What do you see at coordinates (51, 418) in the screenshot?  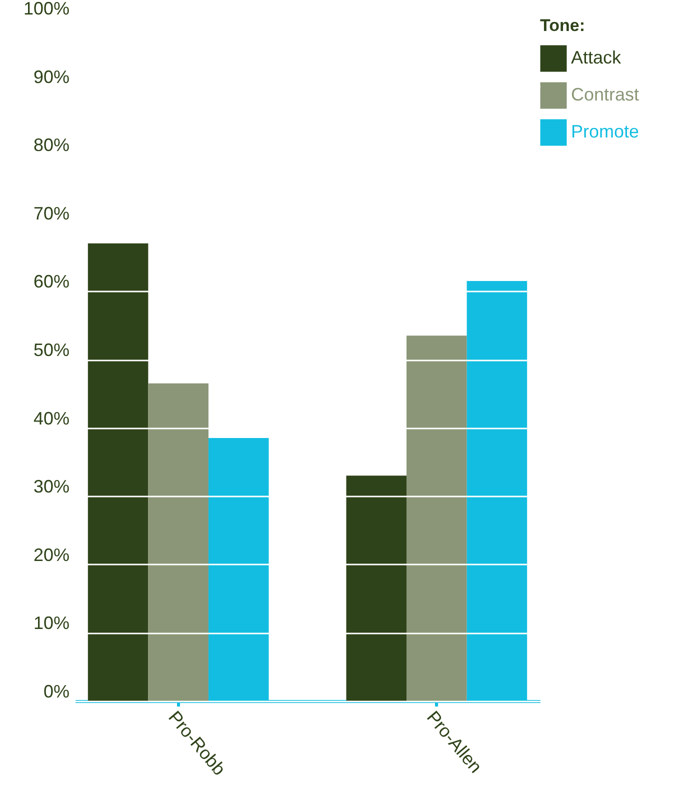 I see `y-tick-label: 40%` at bounding box center [51, 418].